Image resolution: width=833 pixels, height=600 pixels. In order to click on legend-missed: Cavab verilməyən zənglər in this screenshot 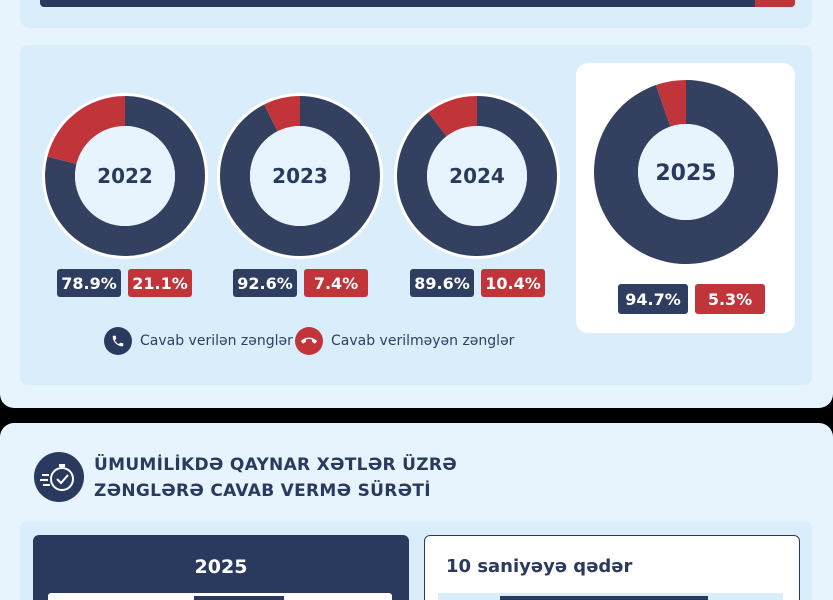, I will do `click(404, 341)`.